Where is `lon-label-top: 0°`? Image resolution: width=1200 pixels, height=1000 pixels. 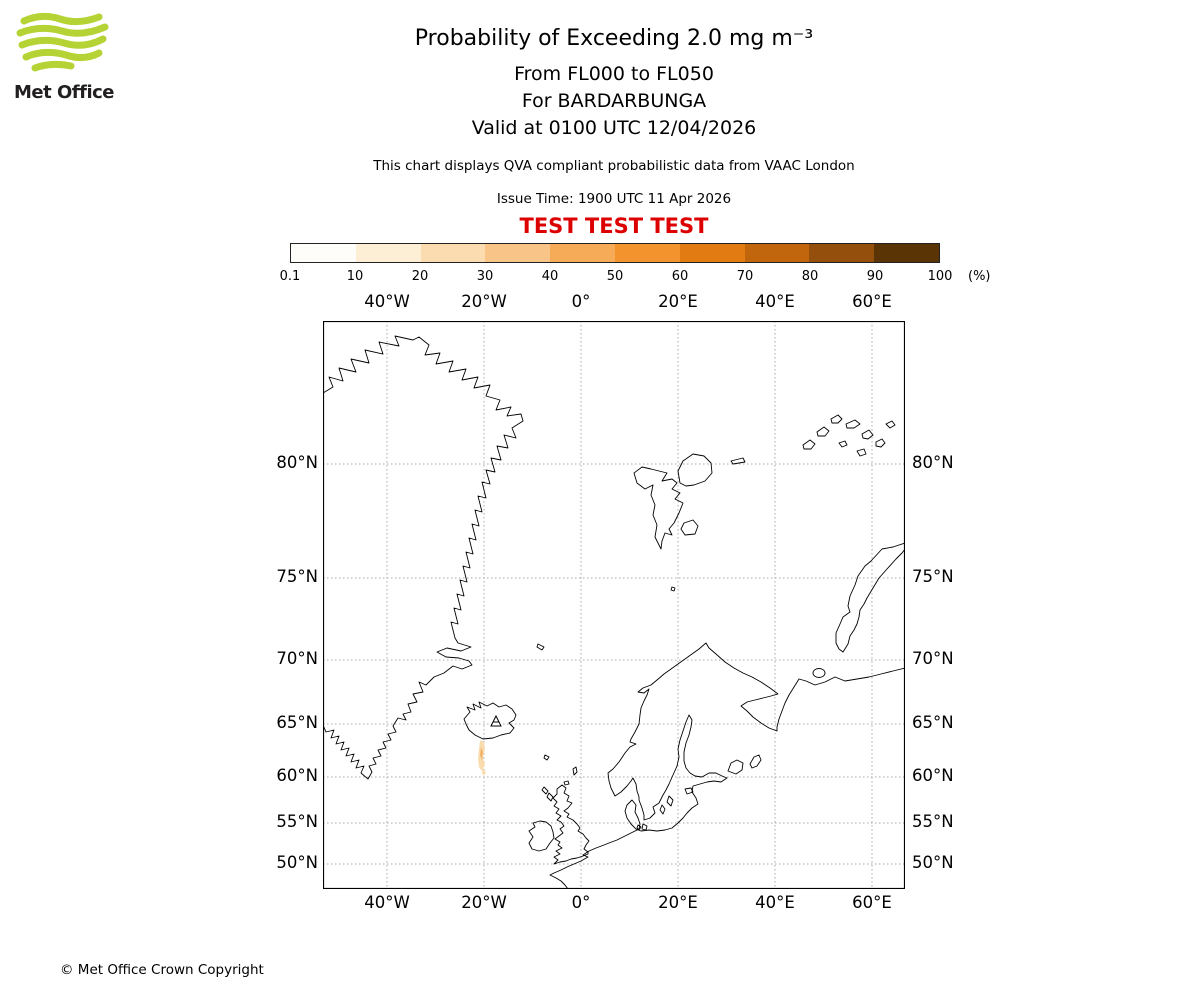 lon-label-top: 0° is located at coordinates (581, 301).